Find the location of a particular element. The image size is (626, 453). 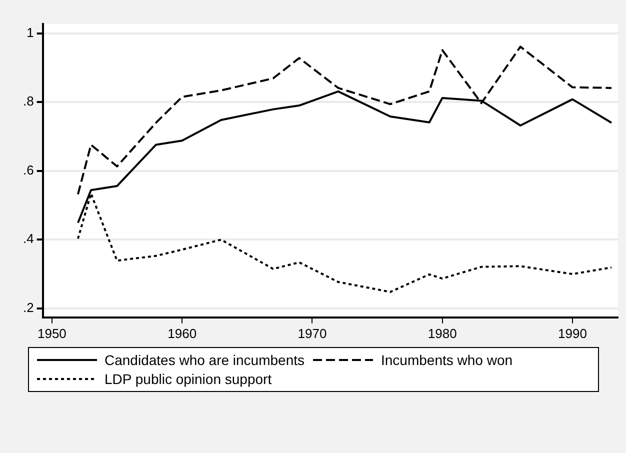

x-tick-label: 1950 is located at coordinates (51, 333).